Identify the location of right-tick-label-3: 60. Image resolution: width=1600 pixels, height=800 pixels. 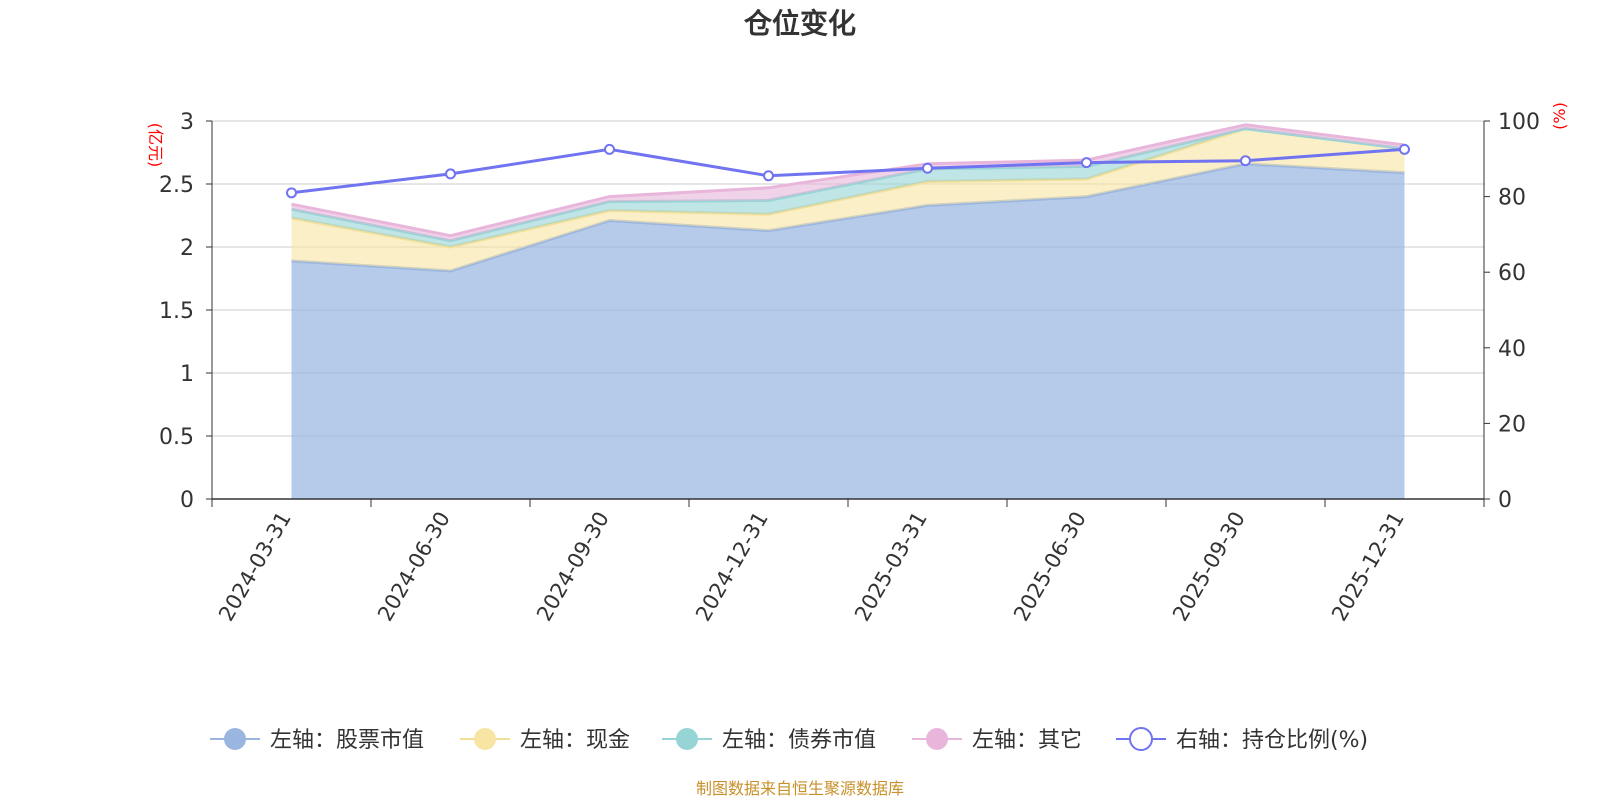
(1512, 273).